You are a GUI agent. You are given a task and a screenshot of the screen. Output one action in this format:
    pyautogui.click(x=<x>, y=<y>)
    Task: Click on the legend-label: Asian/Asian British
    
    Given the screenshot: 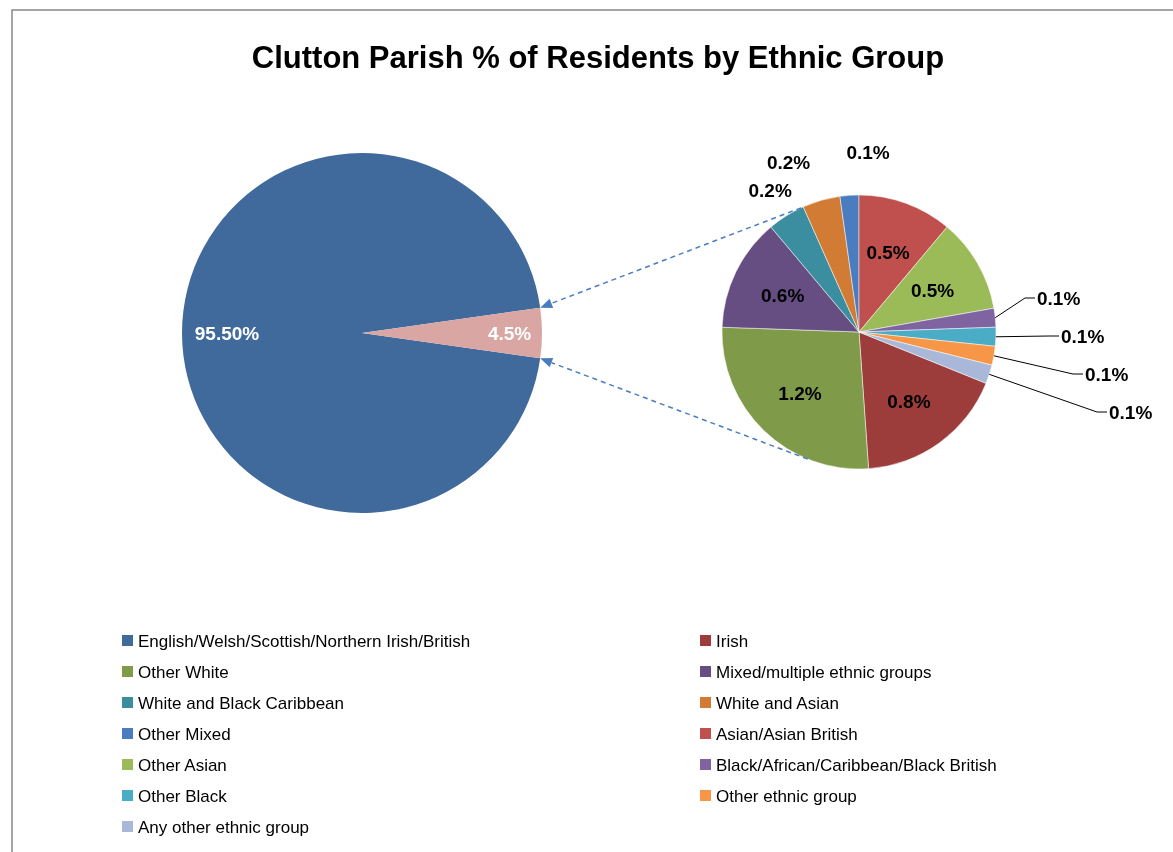 What is the action you would take?
    pyautogui.click(x=787, y=734)
    